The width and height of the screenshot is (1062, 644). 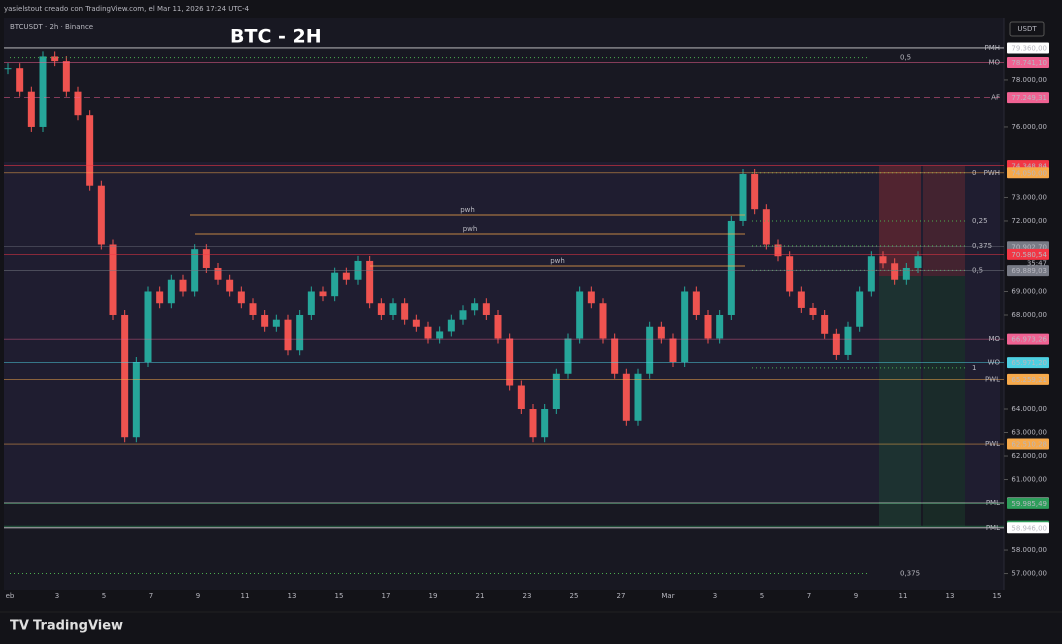 What do you see at coordinates (10, 596) in the screenshot?
I see `x-tick-label: eb` at bounding box center [10, 596].